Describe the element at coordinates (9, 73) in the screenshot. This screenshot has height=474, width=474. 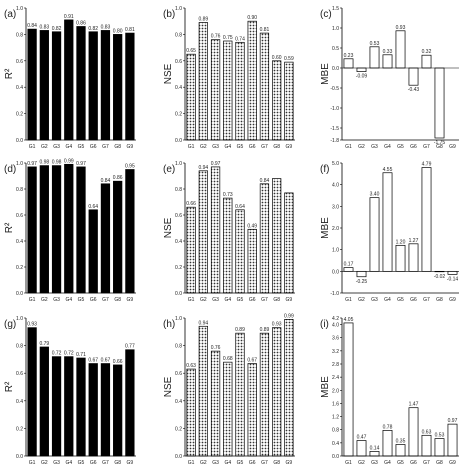
I see `y-axis-label: R²` at that location.